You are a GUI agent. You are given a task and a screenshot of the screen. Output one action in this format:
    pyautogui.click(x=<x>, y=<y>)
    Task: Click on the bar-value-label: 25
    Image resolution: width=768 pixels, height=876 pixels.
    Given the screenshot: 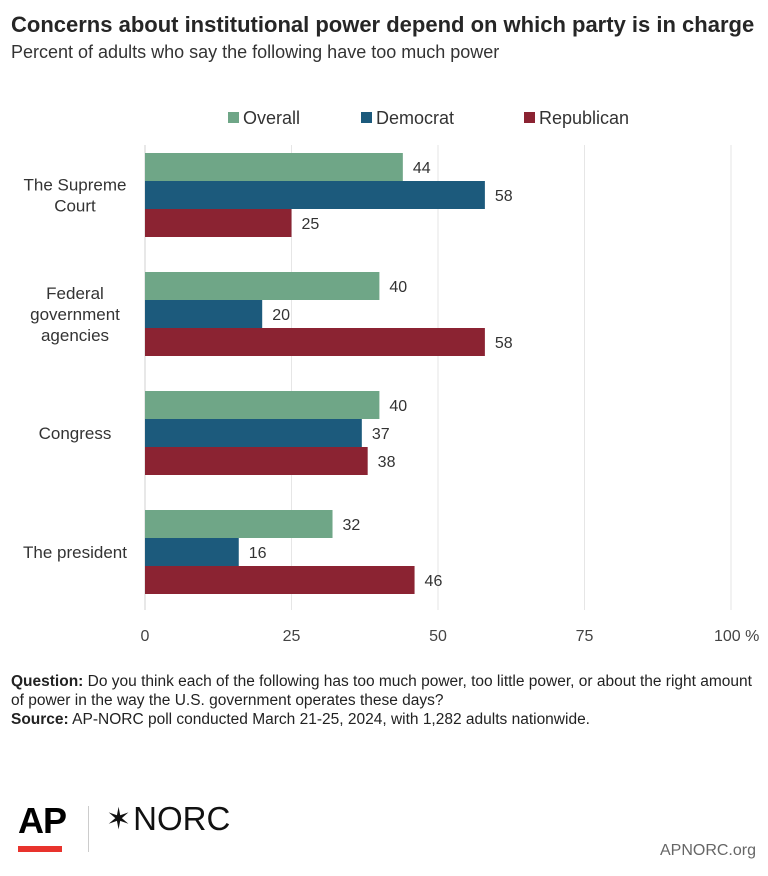 What is the action you would take?
    pyautogui.click(x=311, y=224)
    